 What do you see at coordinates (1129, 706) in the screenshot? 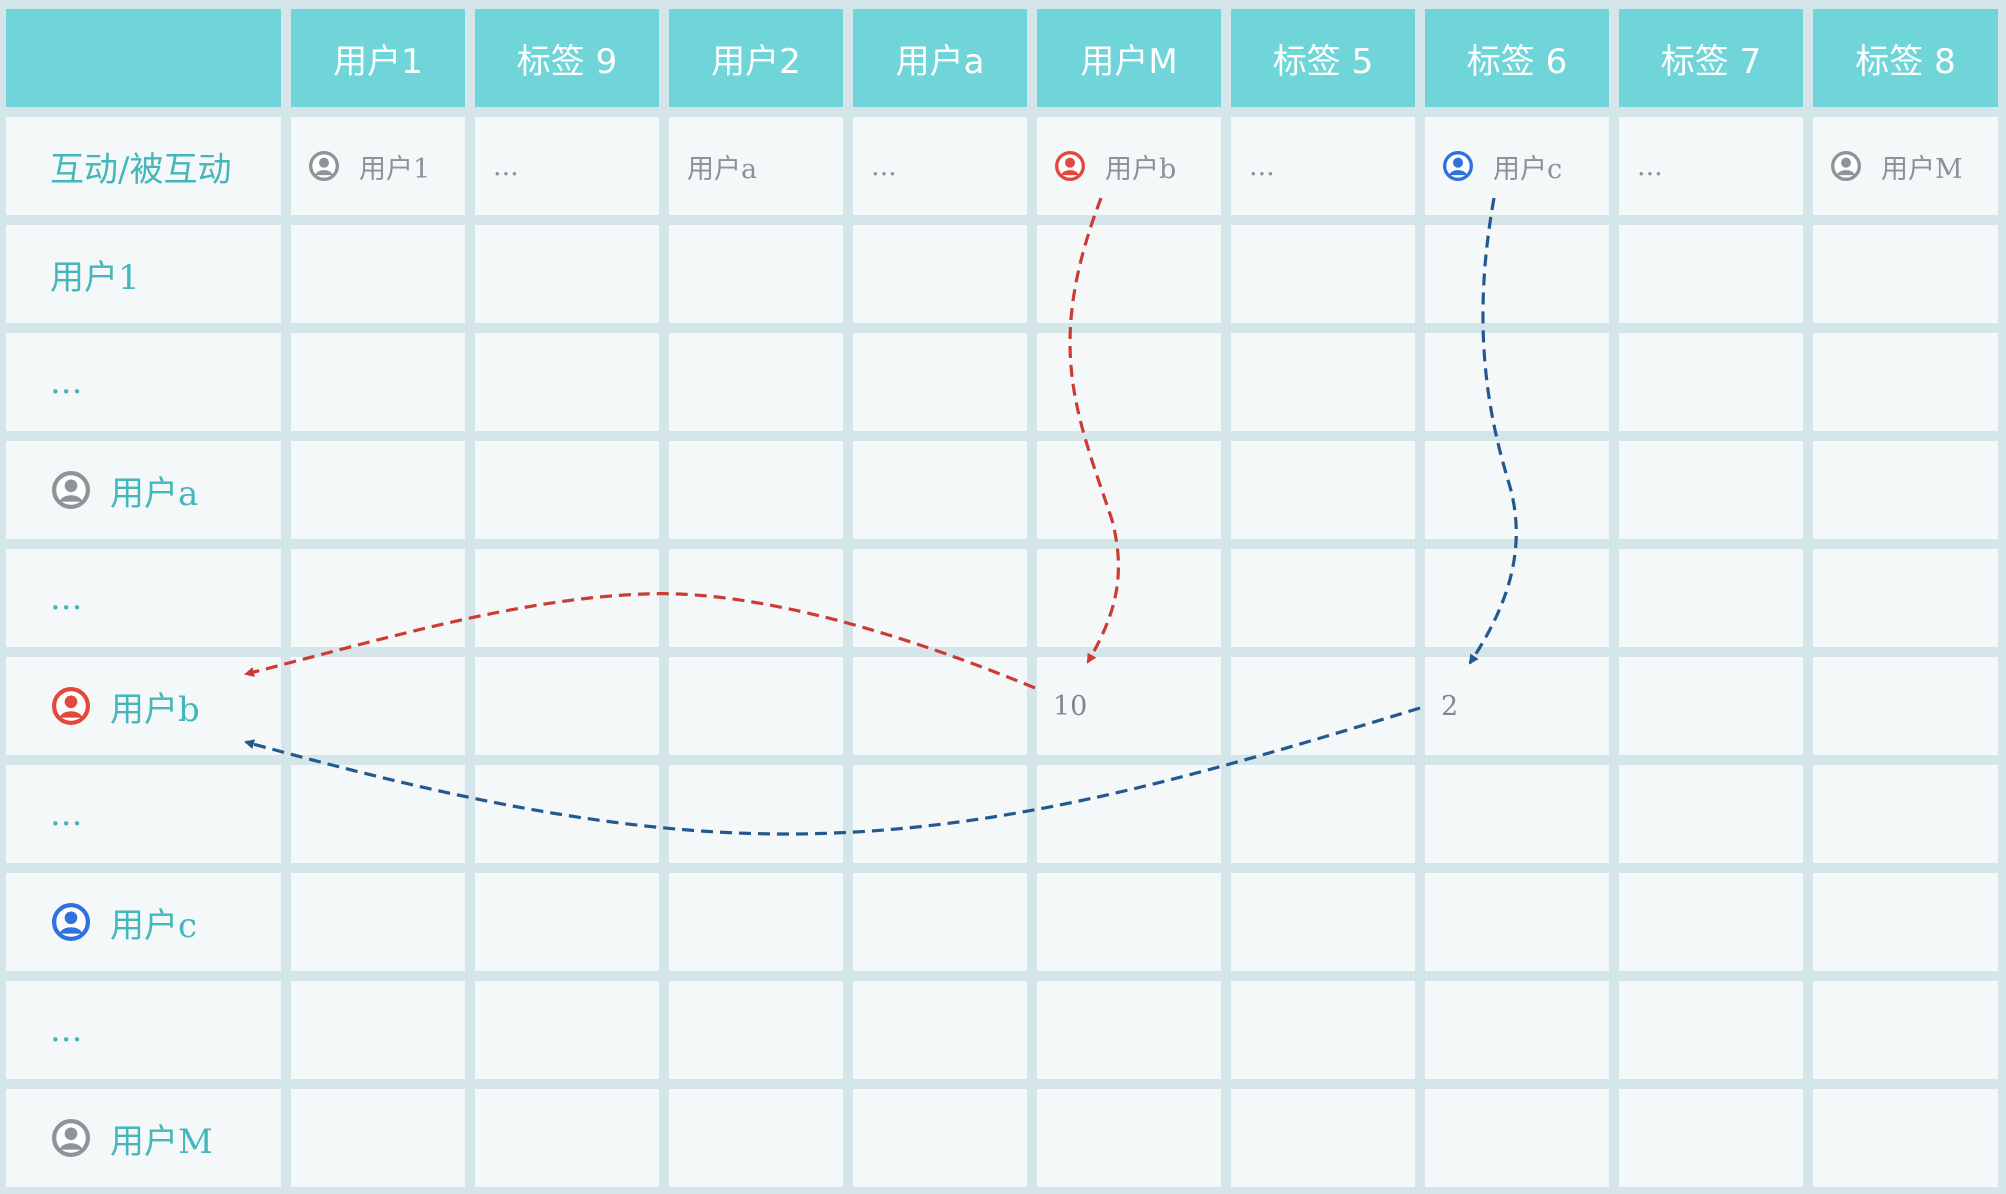
I see `matrix-value-cell: 10` at bounding box center [1129, 706].